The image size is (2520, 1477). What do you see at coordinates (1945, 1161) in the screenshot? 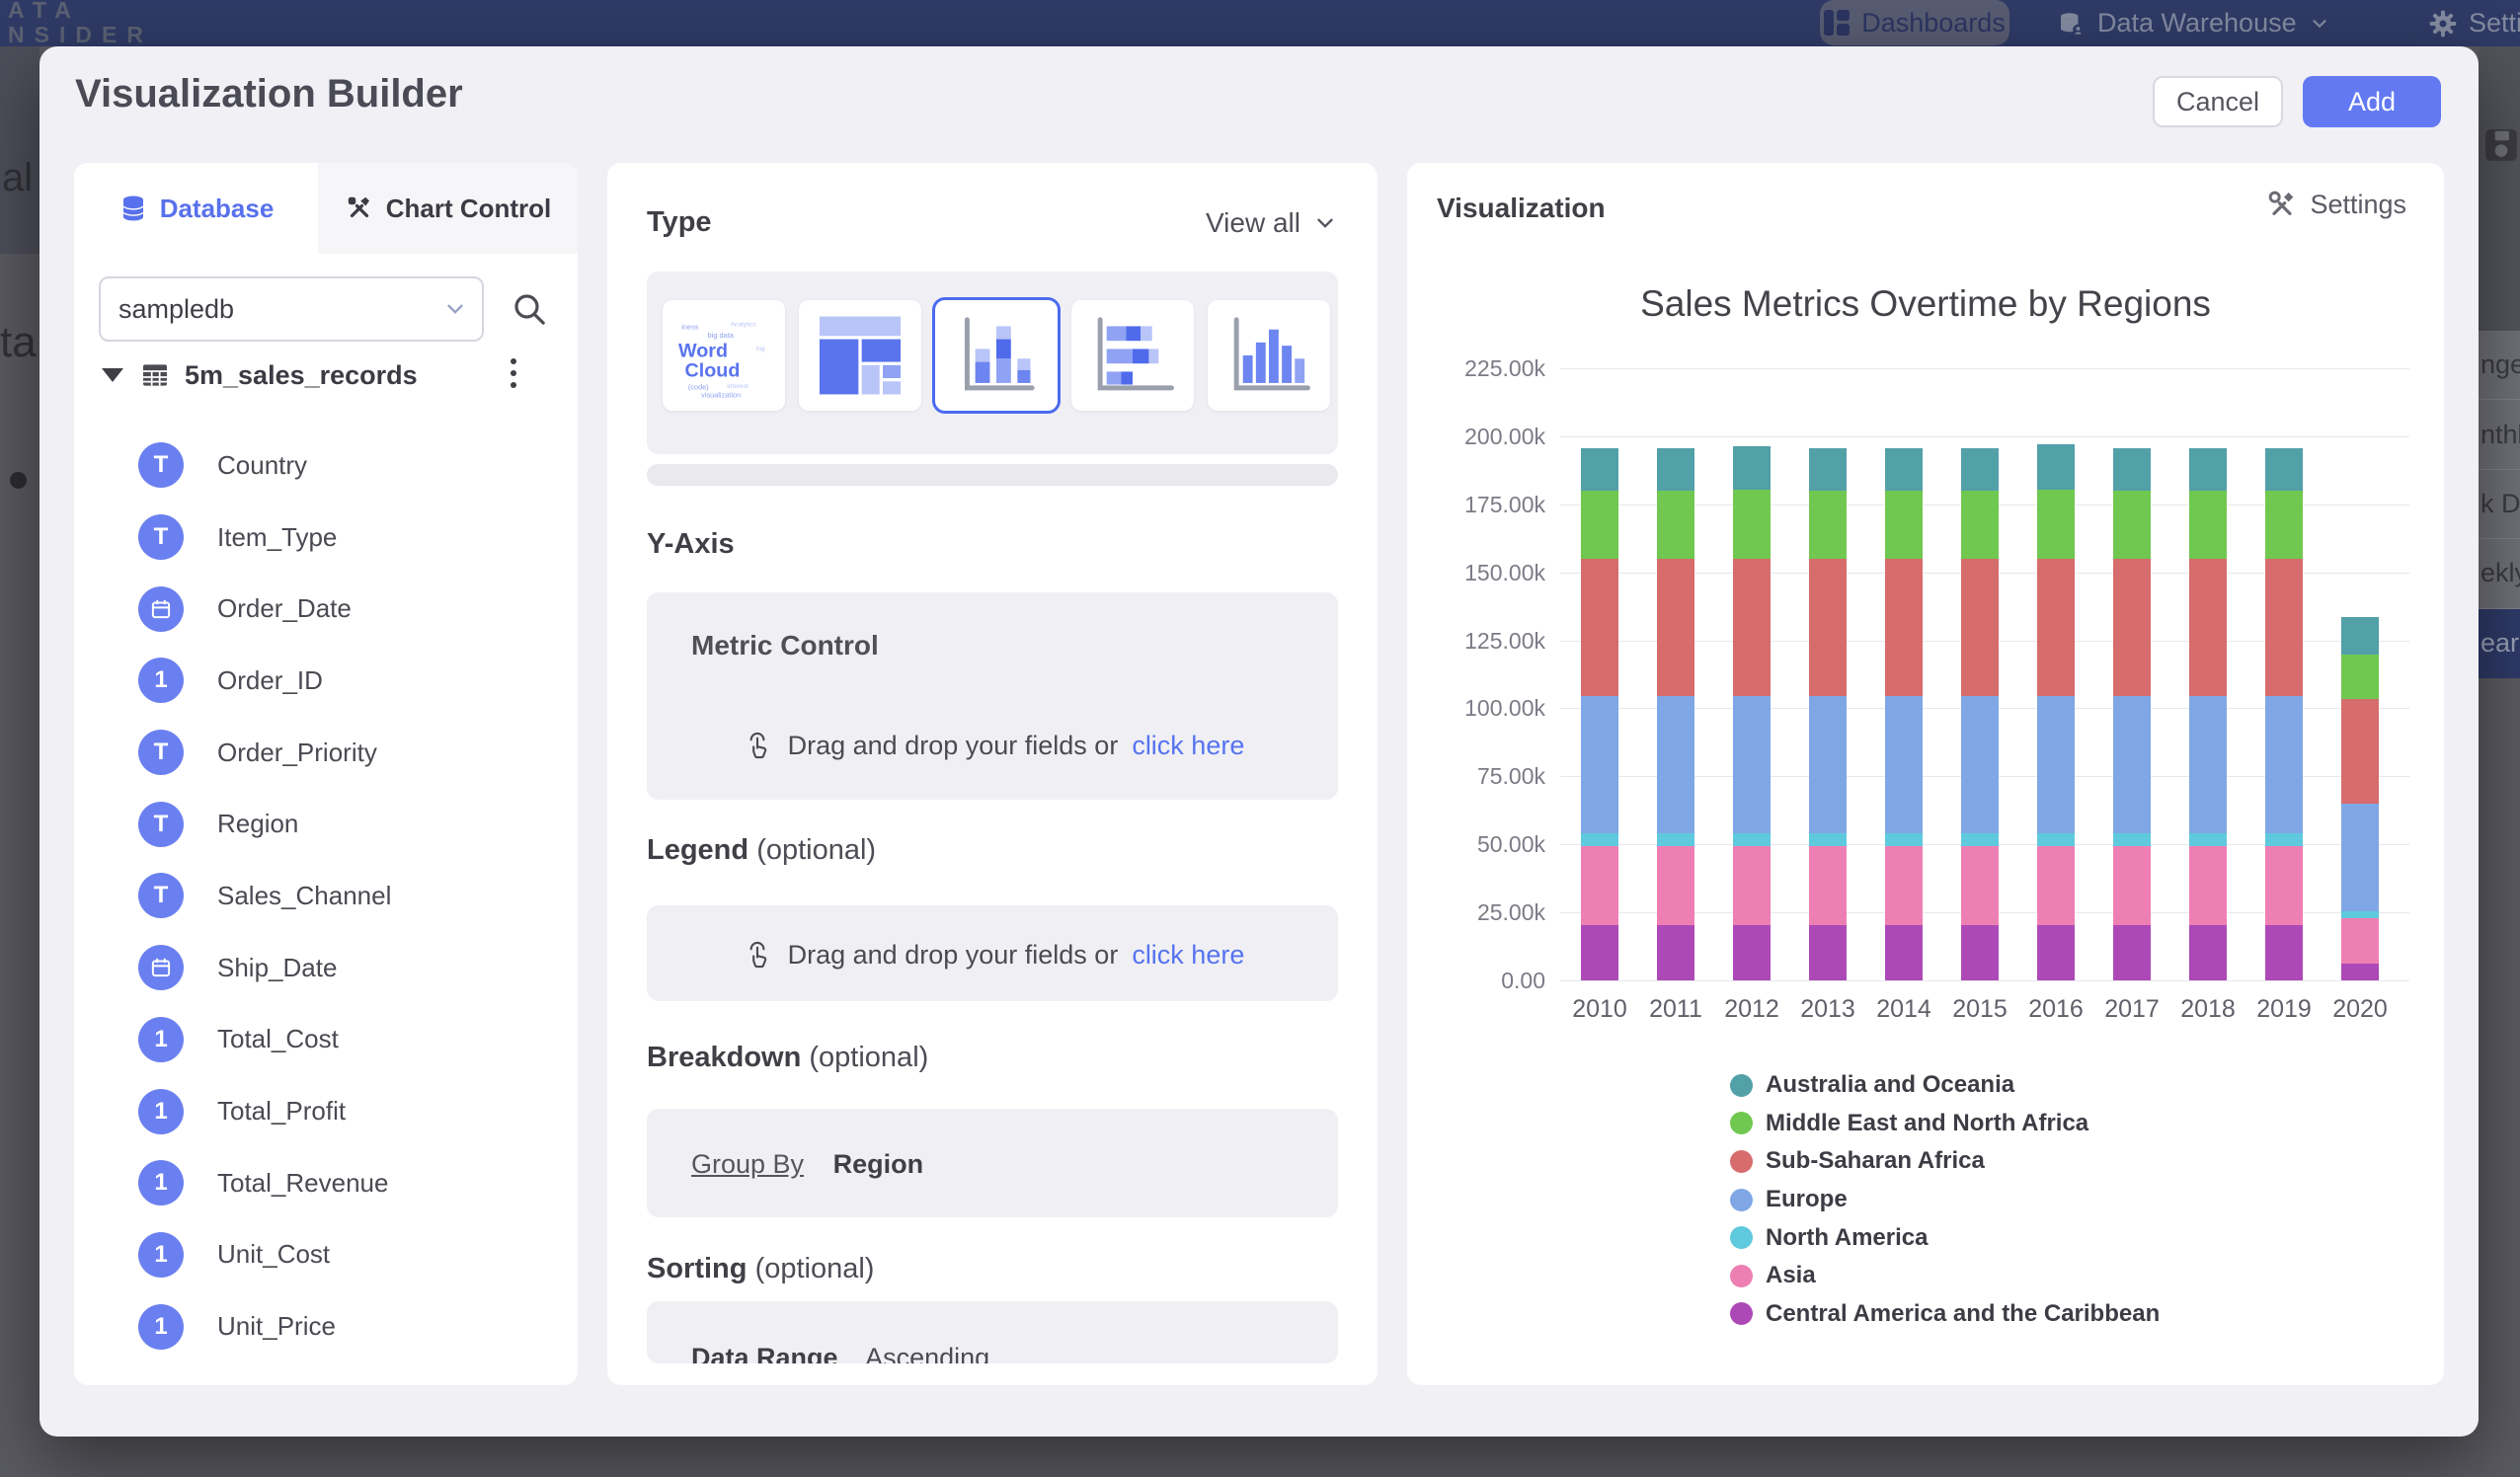
I see `legend-item: Sub-Saharan Africa` at bounding box center [1945, 1161].